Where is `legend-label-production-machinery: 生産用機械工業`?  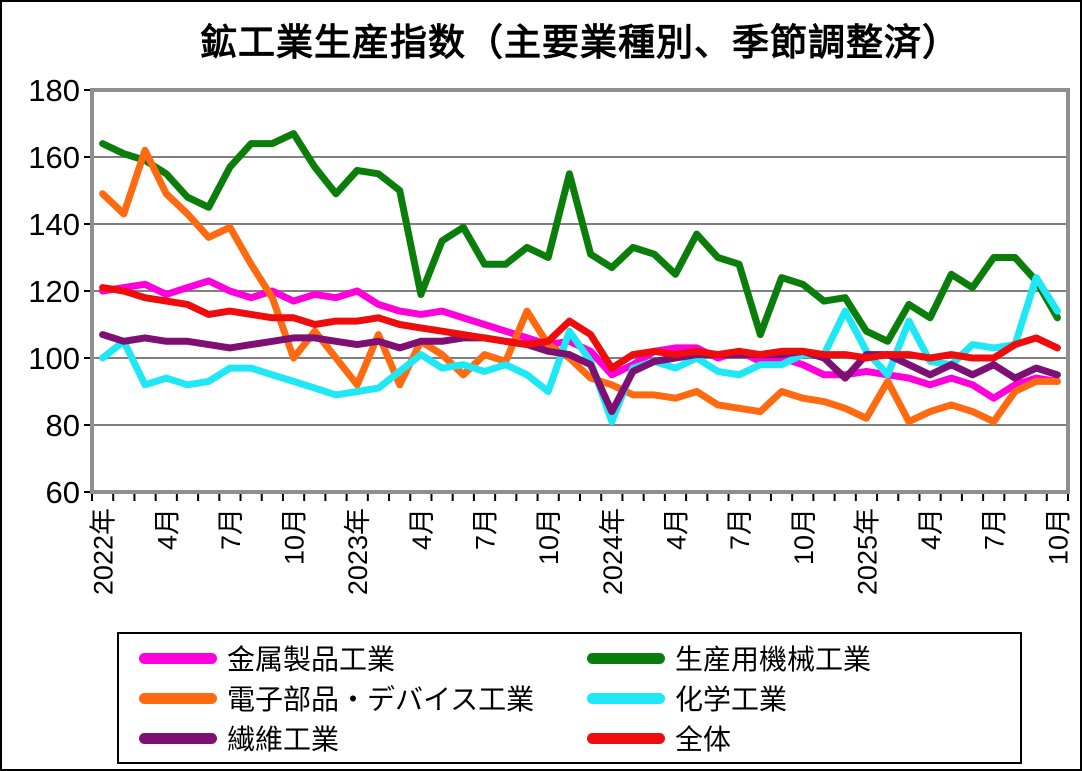
legend-label-production-machinery: 生産用機械工業 is located at coordinates (773, 659).